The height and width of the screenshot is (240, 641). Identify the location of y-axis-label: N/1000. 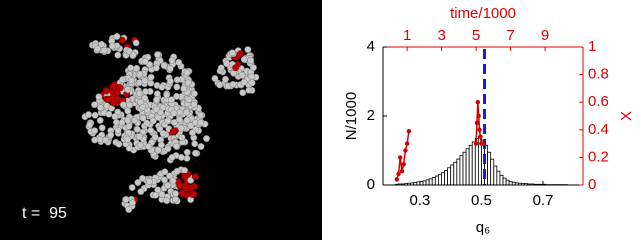
(351, 116).